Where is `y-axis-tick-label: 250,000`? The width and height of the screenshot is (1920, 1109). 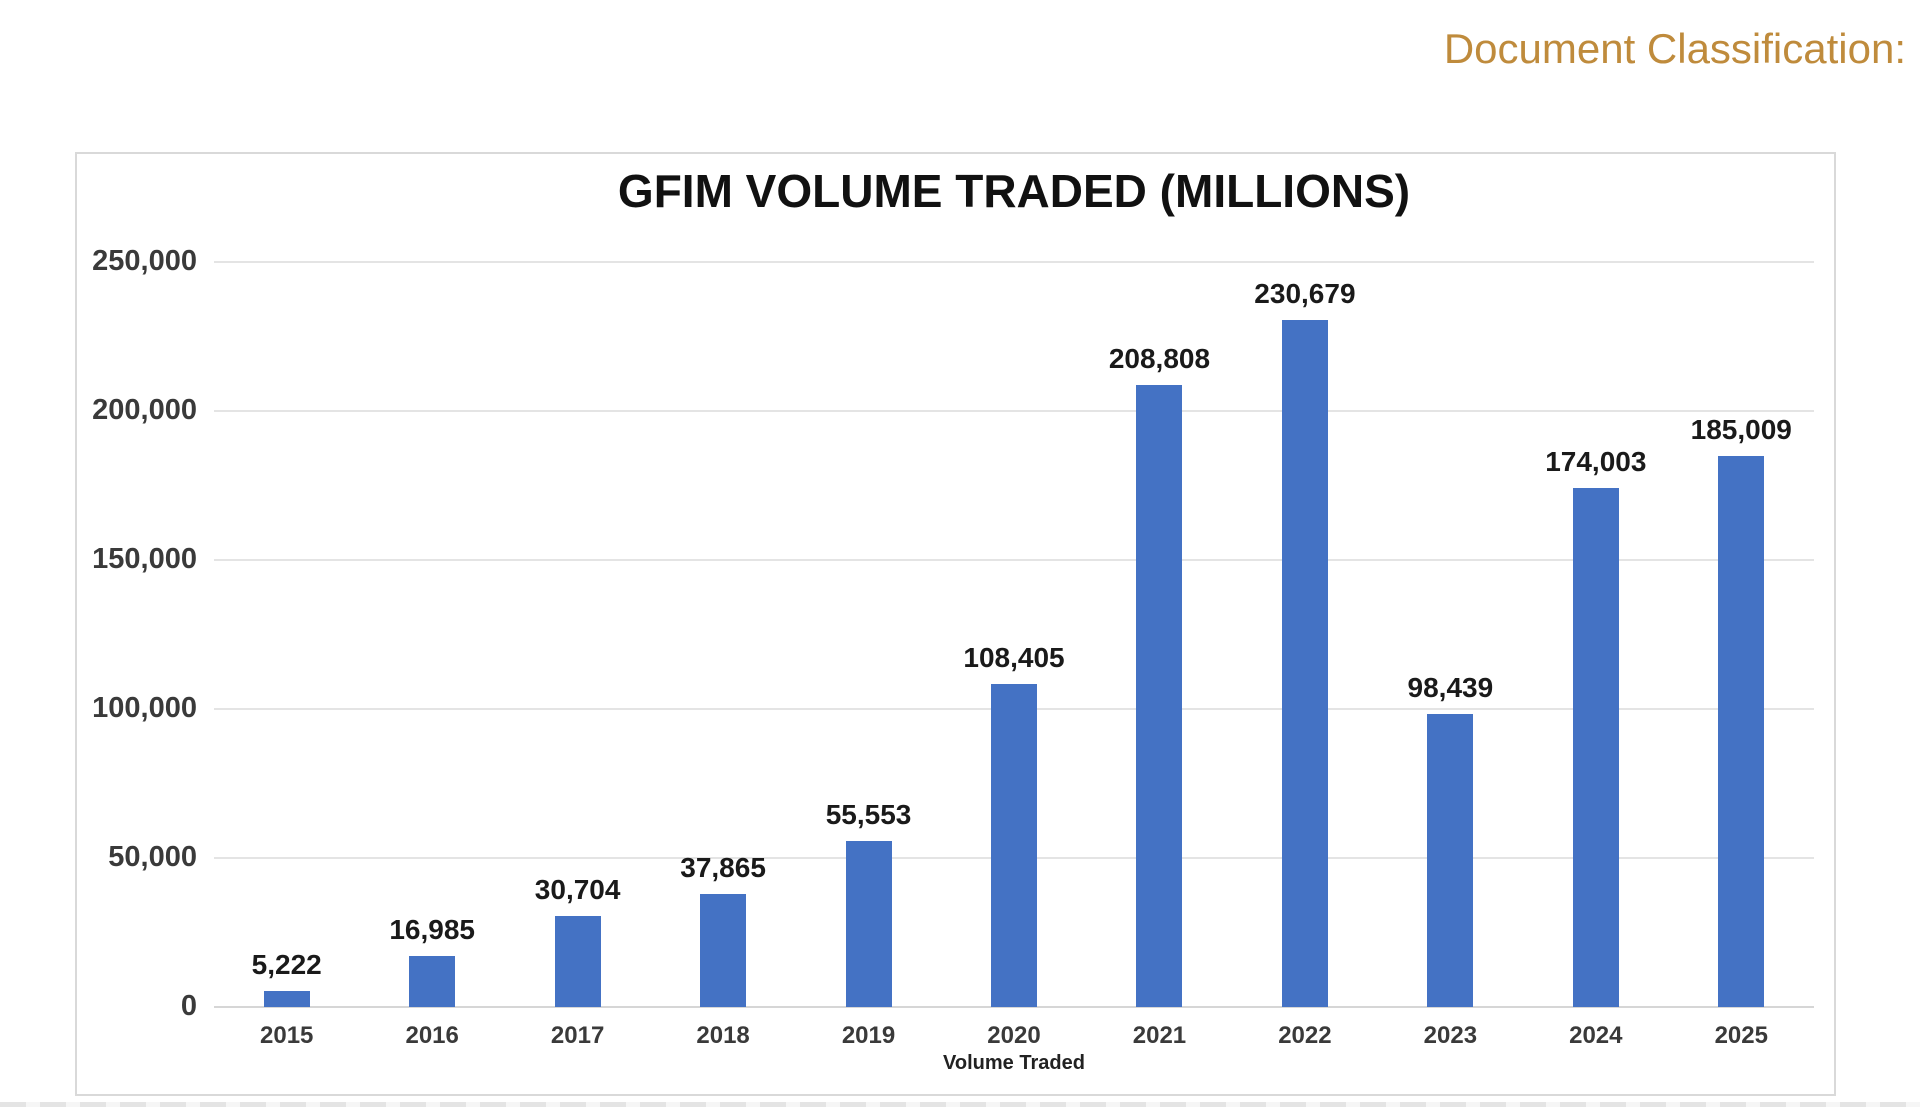
y-axis-tick-label: 250,000 is located at coordinates (144, 261).